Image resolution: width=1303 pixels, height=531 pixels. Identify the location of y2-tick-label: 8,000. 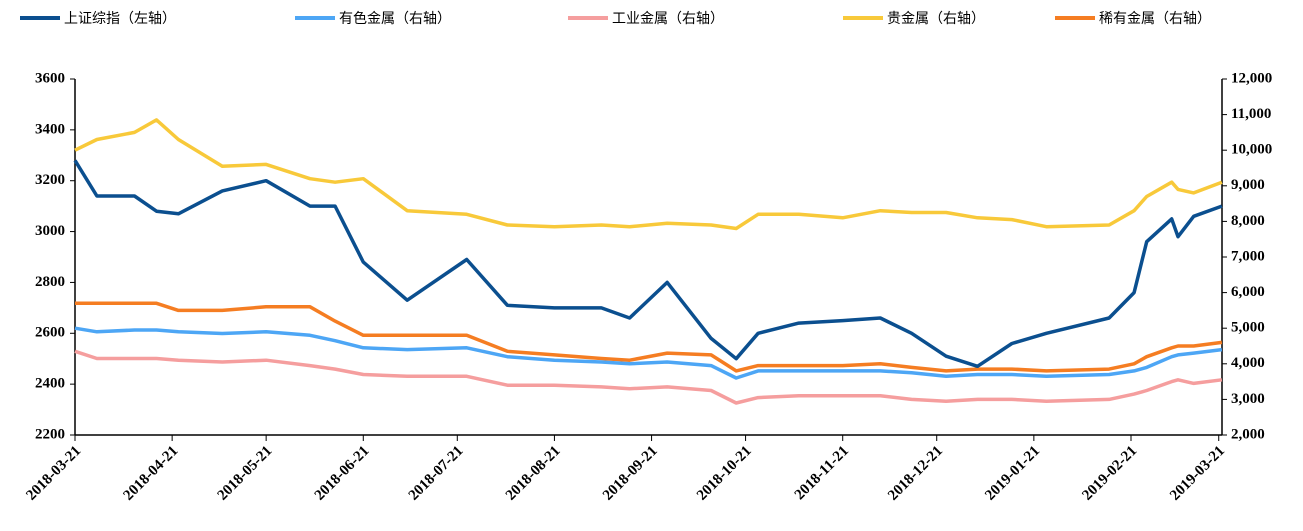
(1248, 221).